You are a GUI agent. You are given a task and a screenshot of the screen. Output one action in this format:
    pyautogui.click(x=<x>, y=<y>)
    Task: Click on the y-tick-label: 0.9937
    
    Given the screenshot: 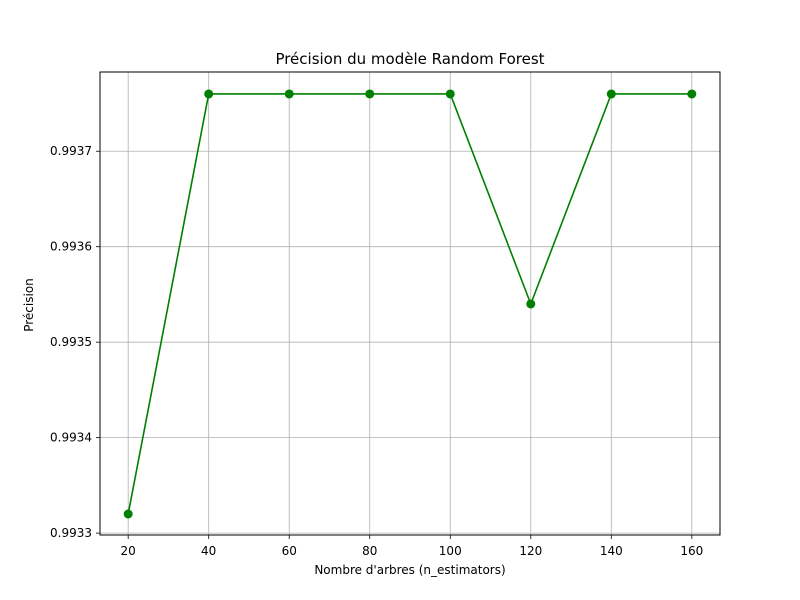 What is the action you would take?
    pyautogui.click(x=71, y=151)
    